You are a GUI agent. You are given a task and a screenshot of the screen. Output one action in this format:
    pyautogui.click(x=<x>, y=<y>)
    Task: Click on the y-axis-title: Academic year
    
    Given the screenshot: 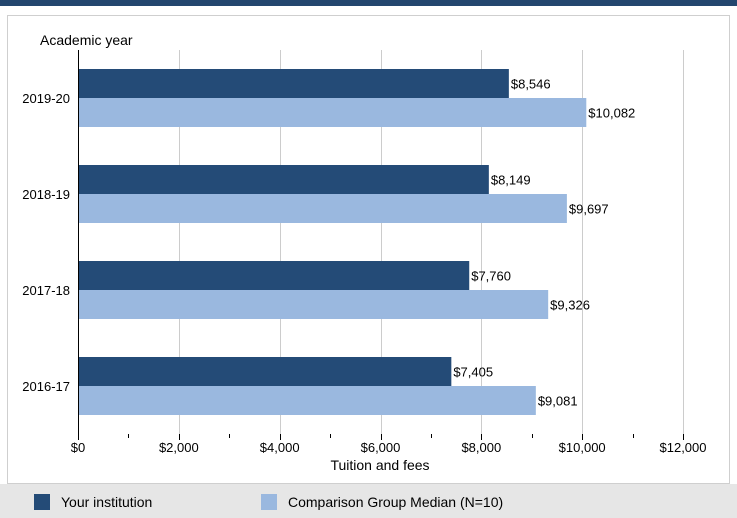 What is the action you would take?
    pyautogui.click(x=86, y=40)
    